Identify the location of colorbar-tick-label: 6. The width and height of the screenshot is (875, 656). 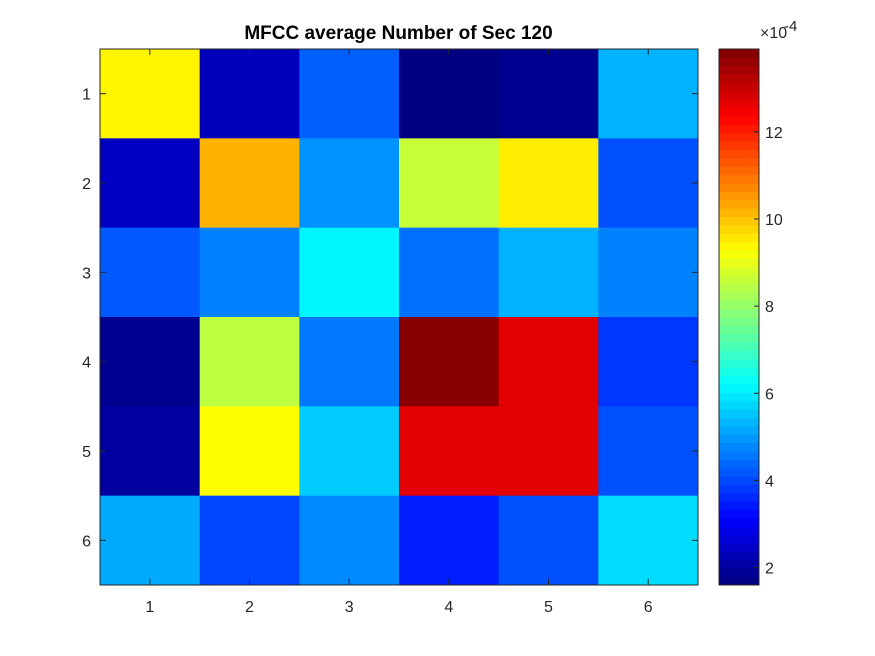
(769, 394).